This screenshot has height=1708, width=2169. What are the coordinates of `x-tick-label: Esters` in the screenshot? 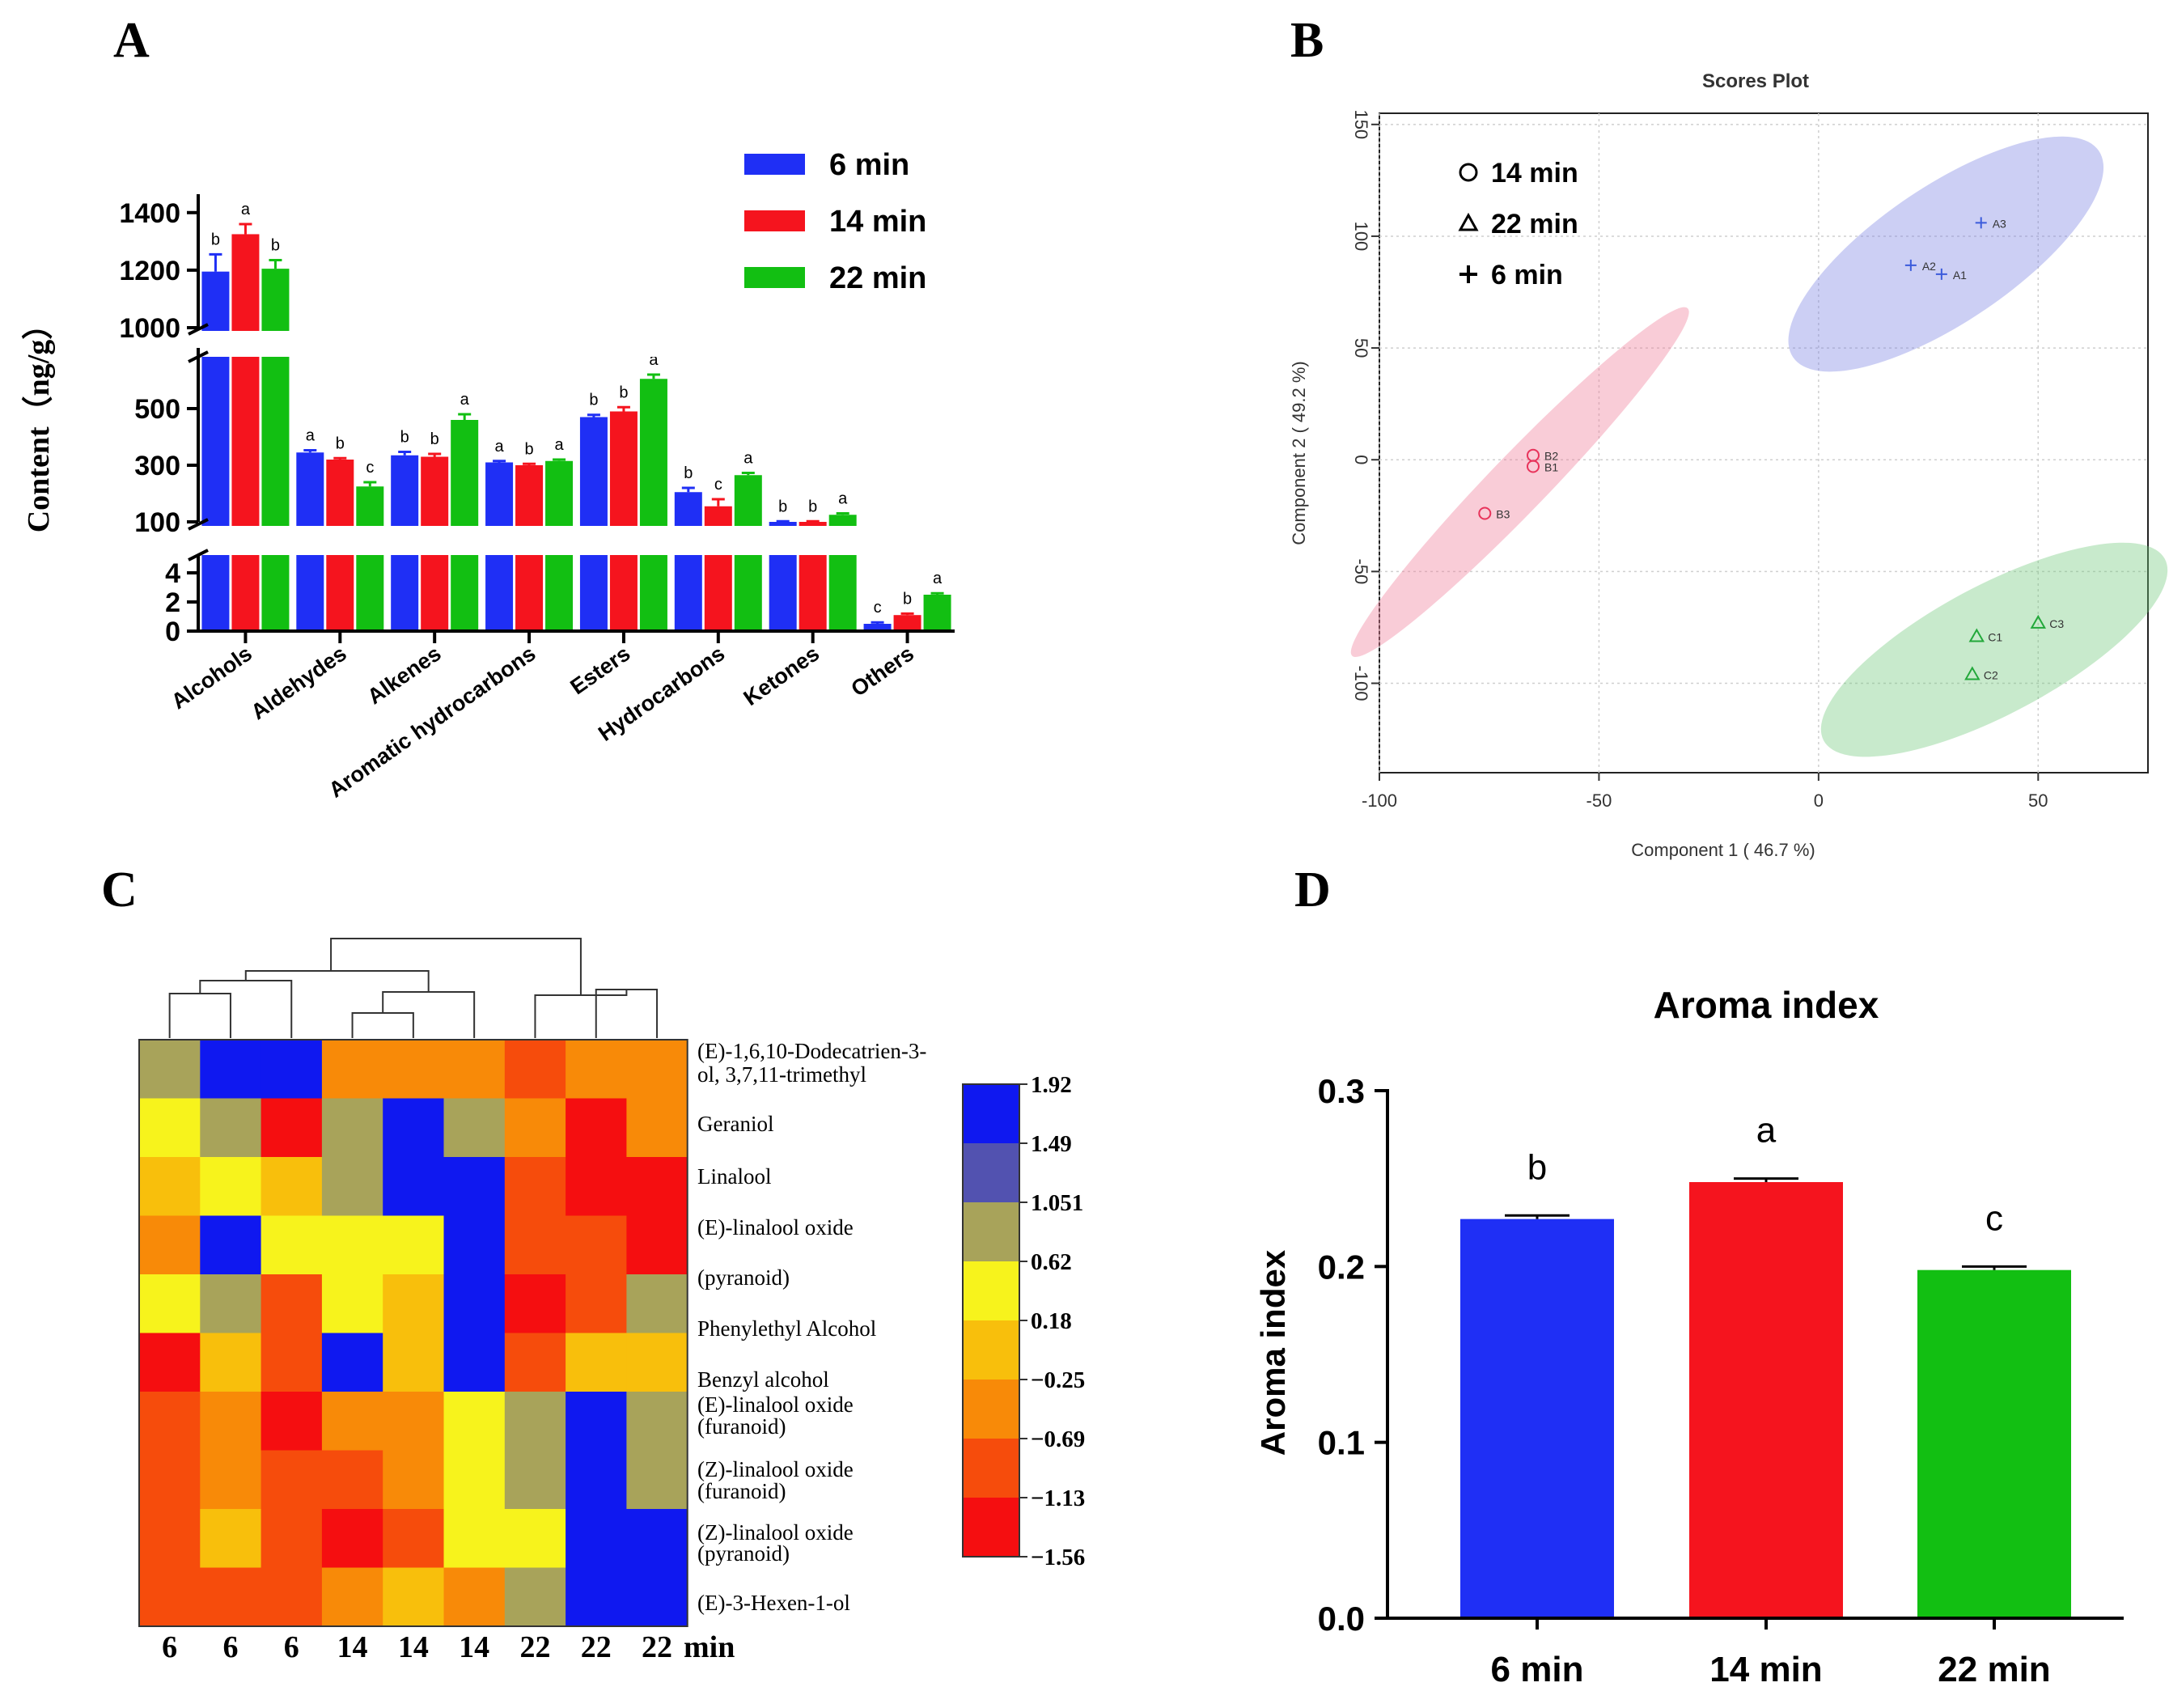 It's located at (601, 670).